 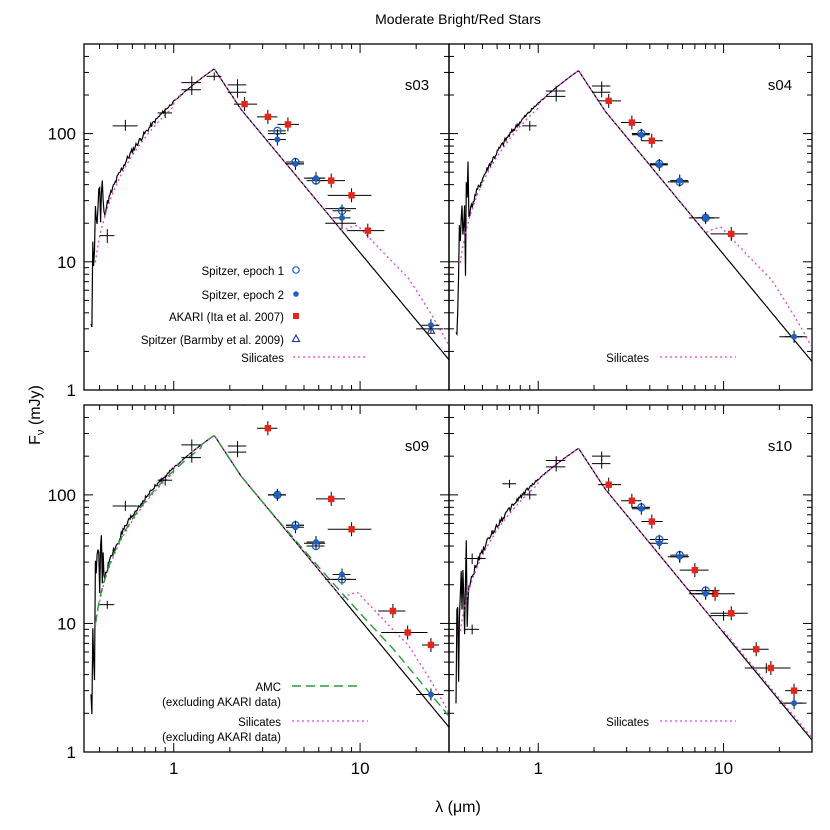 I want to click on legend-label: Silicates, so click(x=627, y=723).